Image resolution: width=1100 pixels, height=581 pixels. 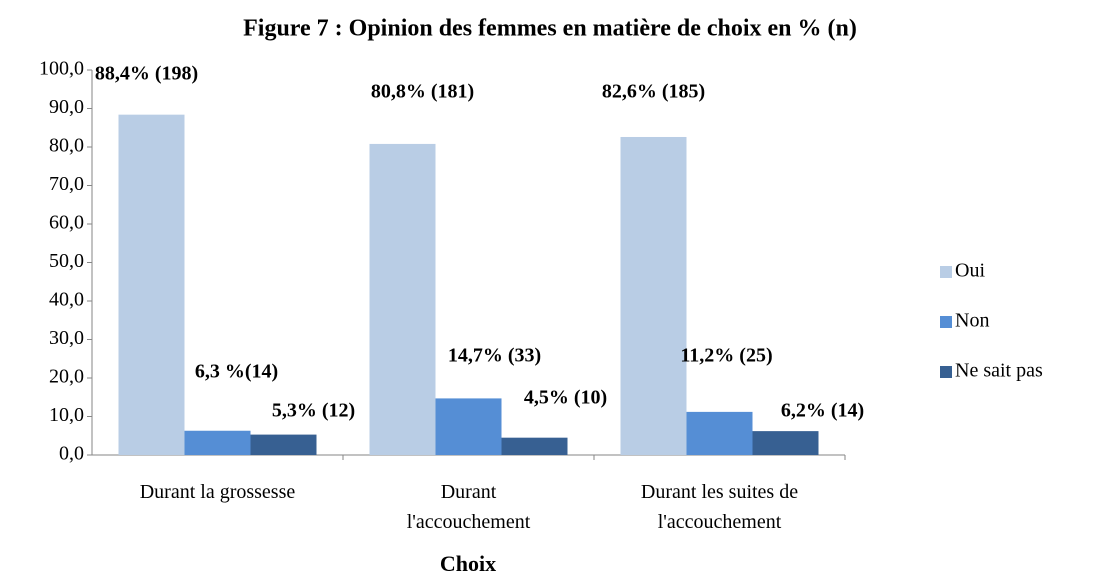 I want to click on legend-label: Non, so click(x=972, y=321).